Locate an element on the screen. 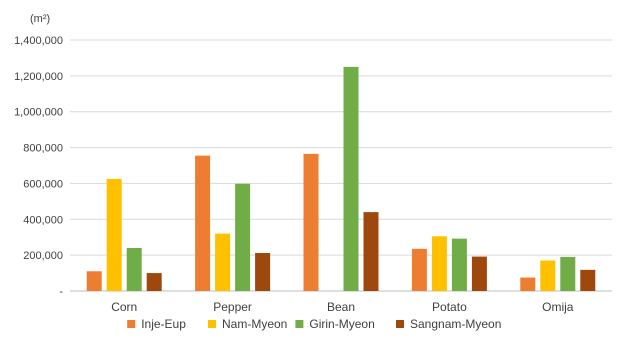  bar-omija-inje-eup is located at coordinates (528, 284).